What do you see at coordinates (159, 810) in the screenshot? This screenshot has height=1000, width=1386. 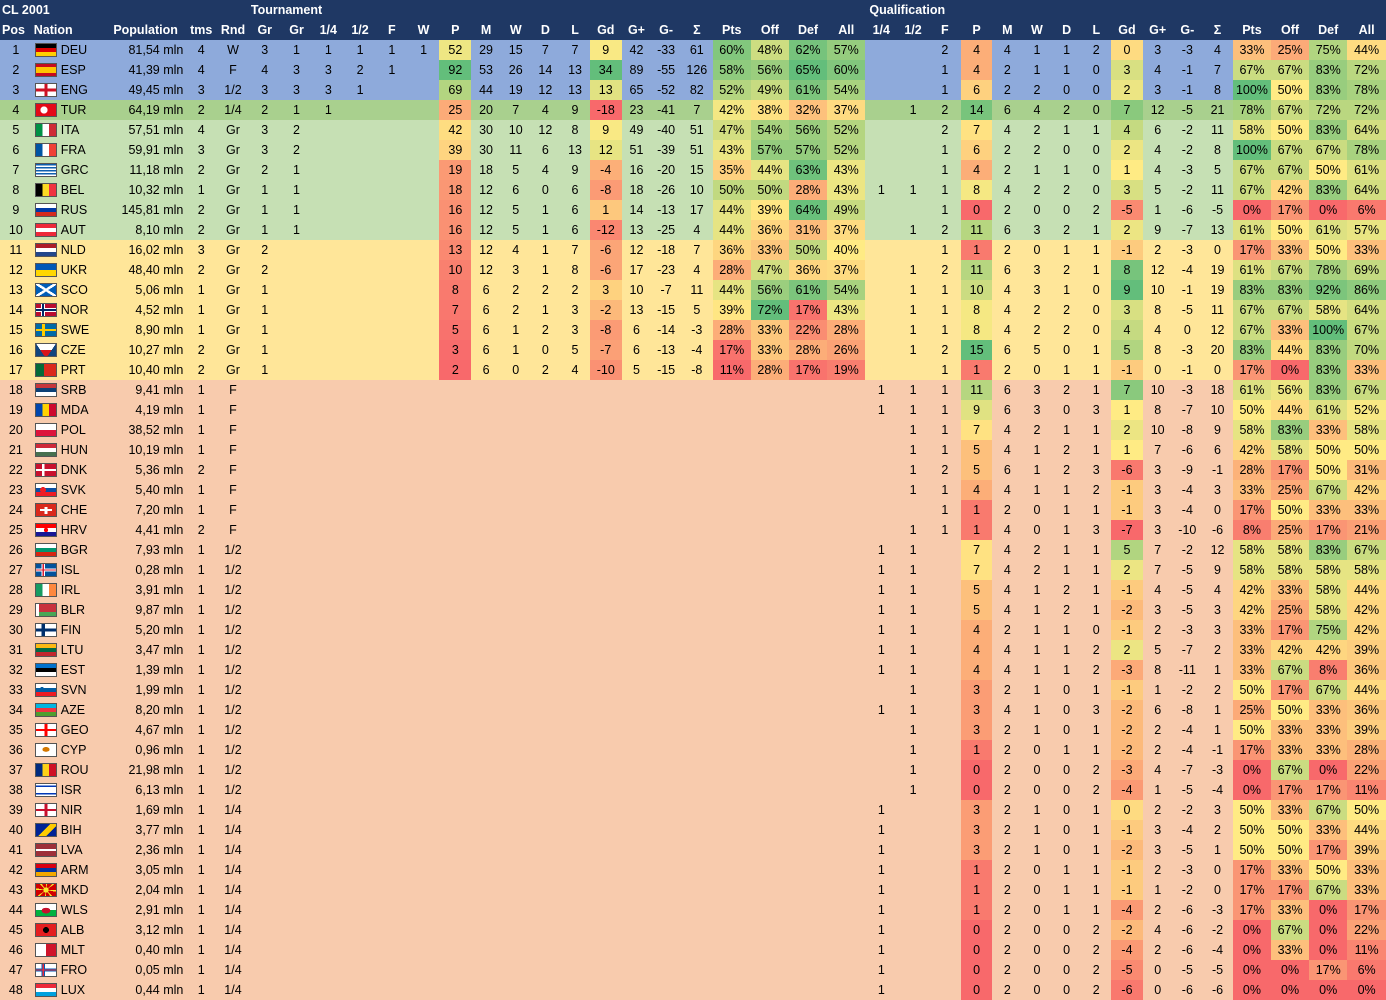 I see `population-cell: 1,69 mln` at bounding box center [159, 810].